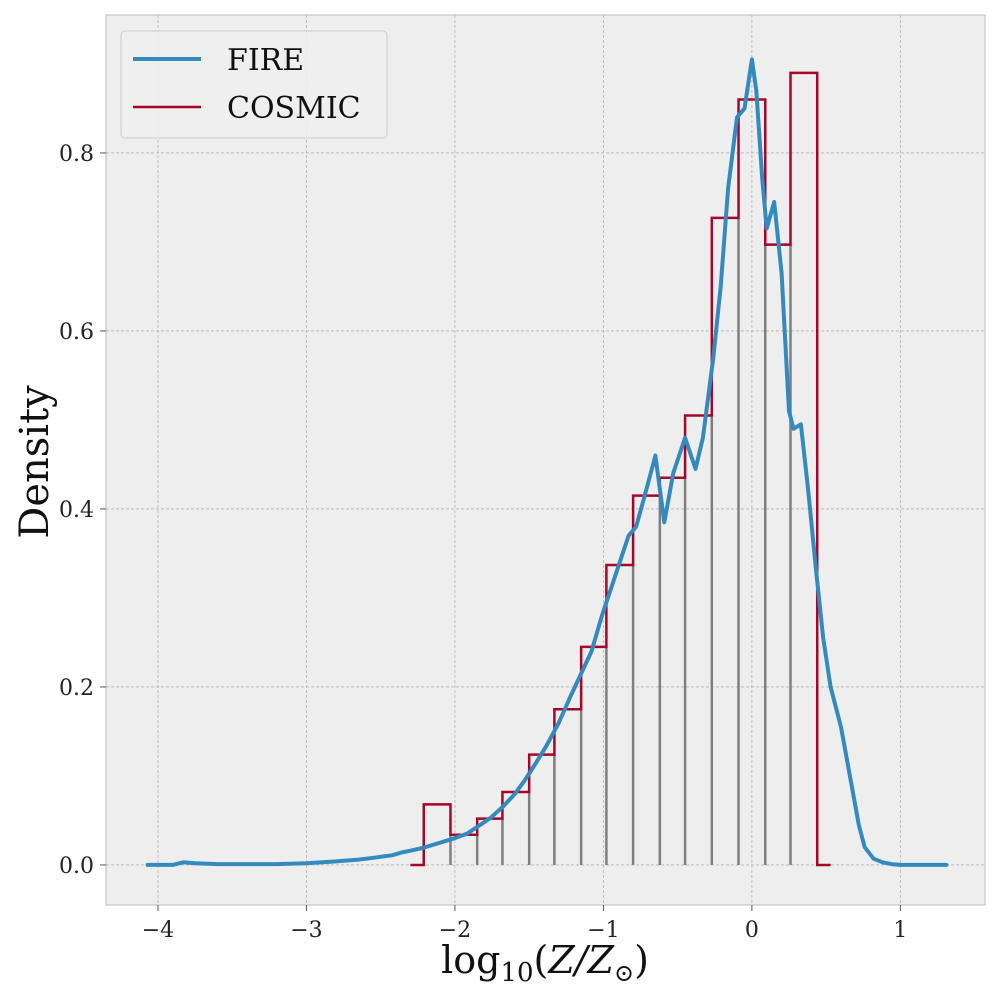  Describe the element at coordinates (76, 332) in the screenshot. I see `y-tick-label: 0.6` at that location.